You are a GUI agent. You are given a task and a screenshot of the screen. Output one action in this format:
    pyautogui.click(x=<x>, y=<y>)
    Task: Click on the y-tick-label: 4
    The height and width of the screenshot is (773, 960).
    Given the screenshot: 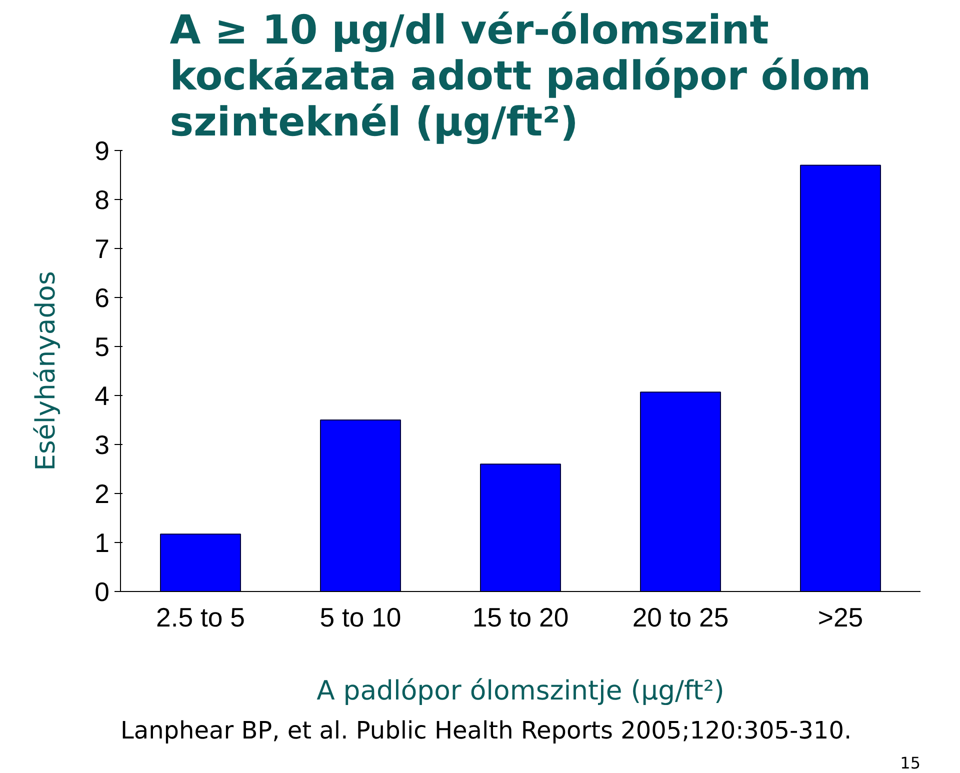 What is the action you would take?
    pyautogui.click(x=102, y=396)
    